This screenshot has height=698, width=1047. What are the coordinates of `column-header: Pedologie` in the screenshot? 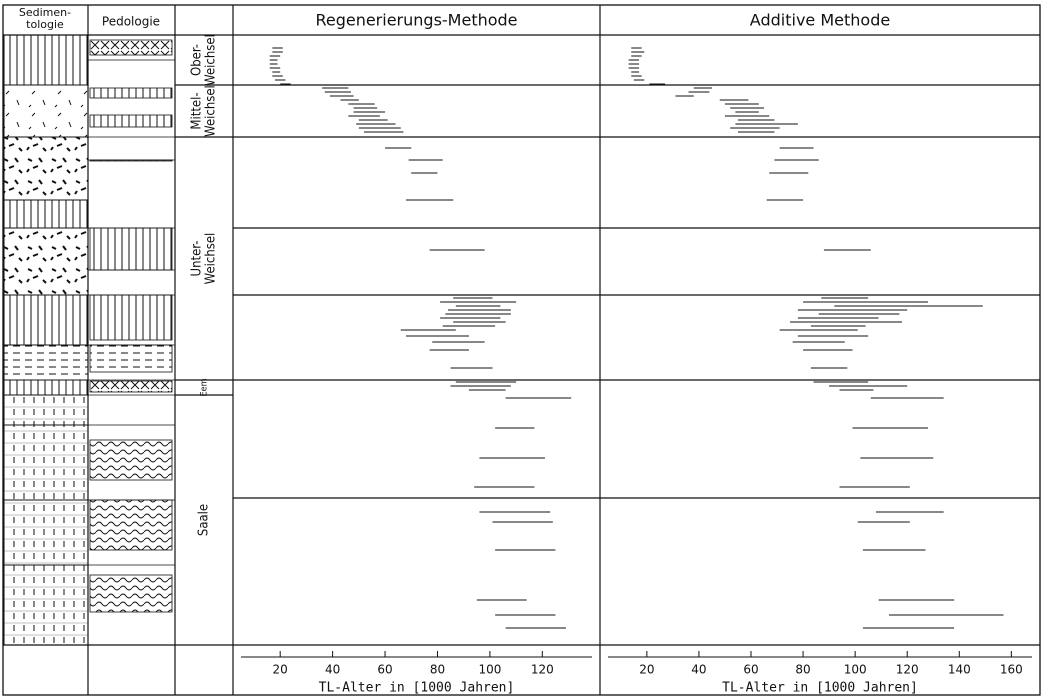 It's located at (131, 22).